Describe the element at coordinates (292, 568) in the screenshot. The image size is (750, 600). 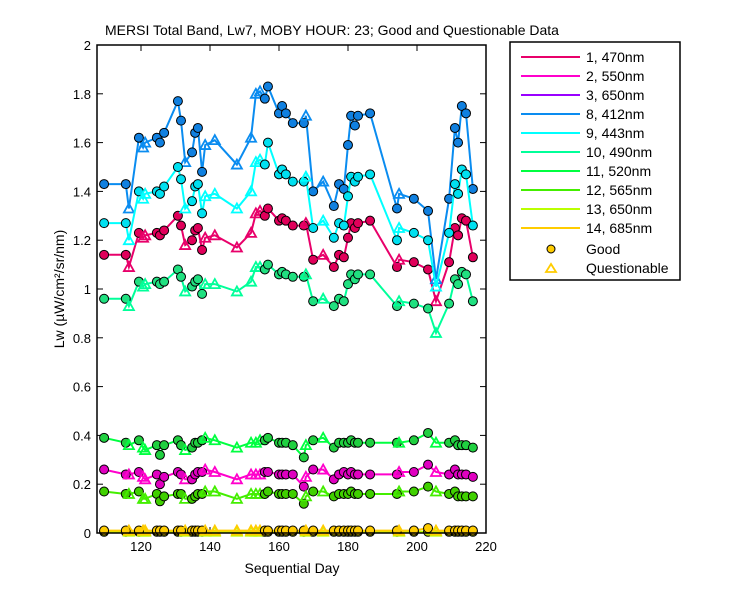
I see `x-axis-label: Sequential Day` at that location.